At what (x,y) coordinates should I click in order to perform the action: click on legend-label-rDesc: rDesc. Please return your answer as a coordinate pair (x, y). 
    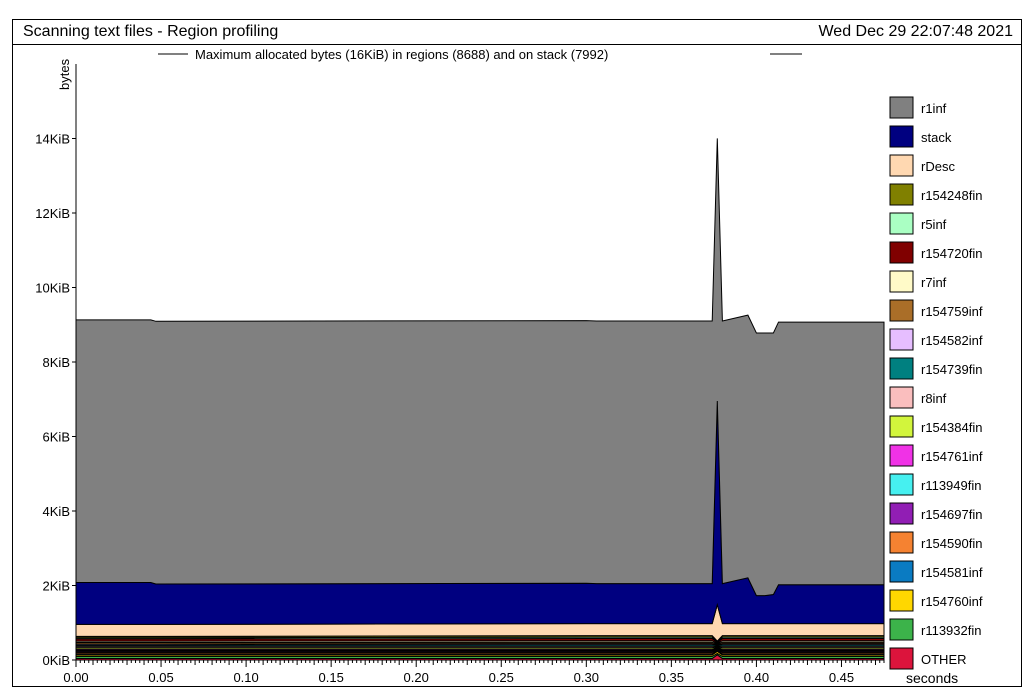
    Looking at the image, I should click on (938, 166).